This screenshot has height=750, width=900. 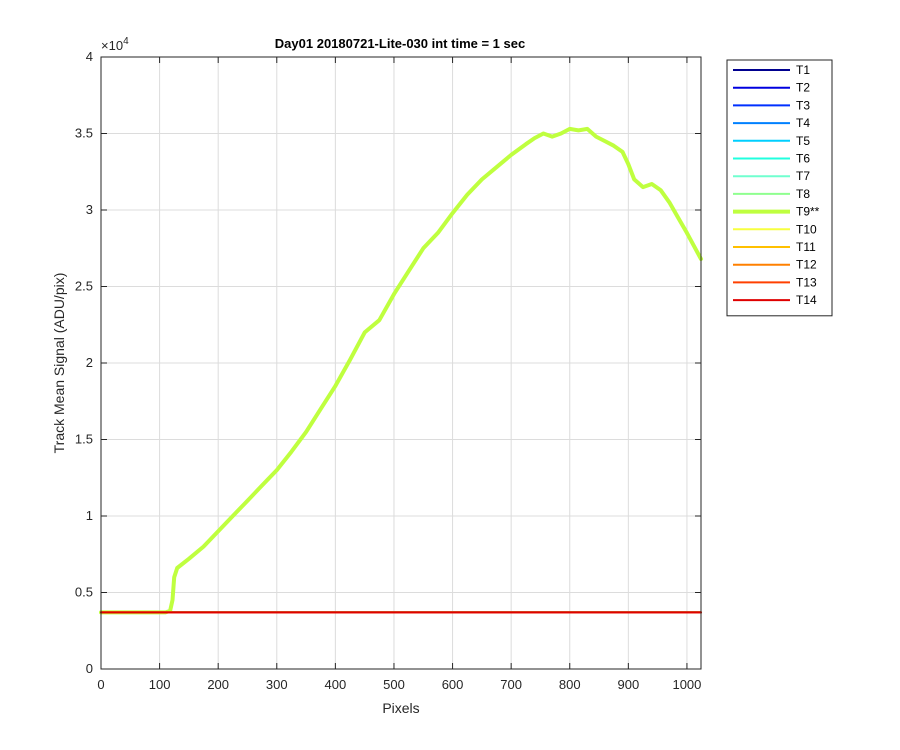 What do you see at coordinates (89, 56) in the screenshot?
I see `y-tick-label: 4` at bounding box center [89, 56].